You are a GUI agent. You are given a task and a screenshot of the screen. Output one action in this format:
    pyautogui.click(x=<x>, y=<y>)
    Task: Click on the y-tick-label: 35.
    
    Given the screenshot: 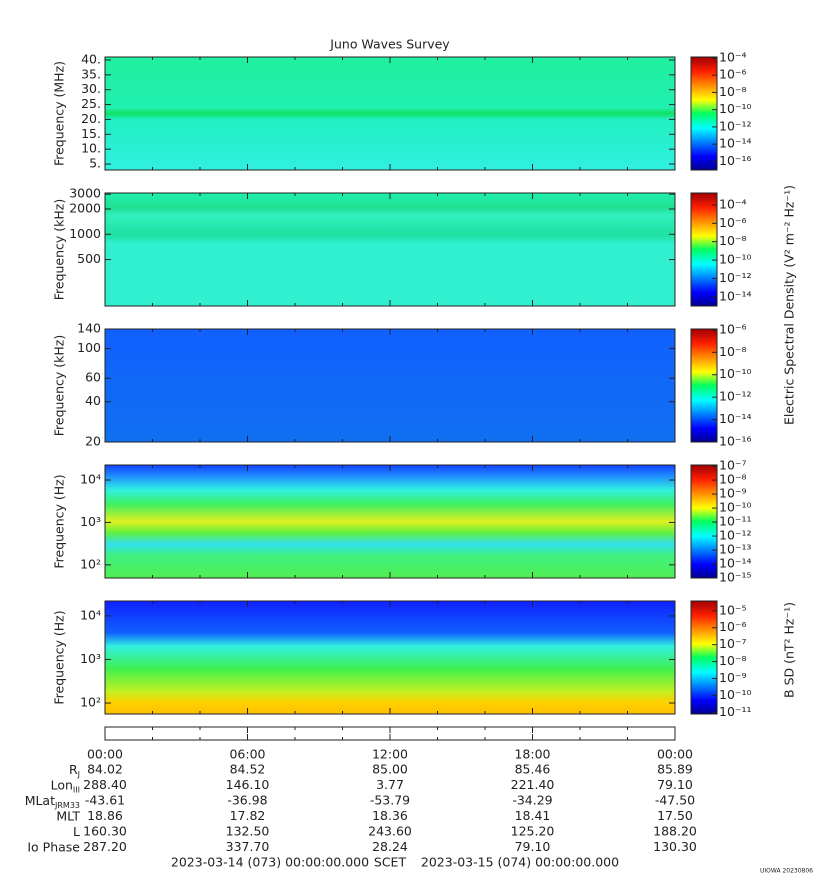 What is the action you would take?
    pyautogui.click(x=91, y=73)
    